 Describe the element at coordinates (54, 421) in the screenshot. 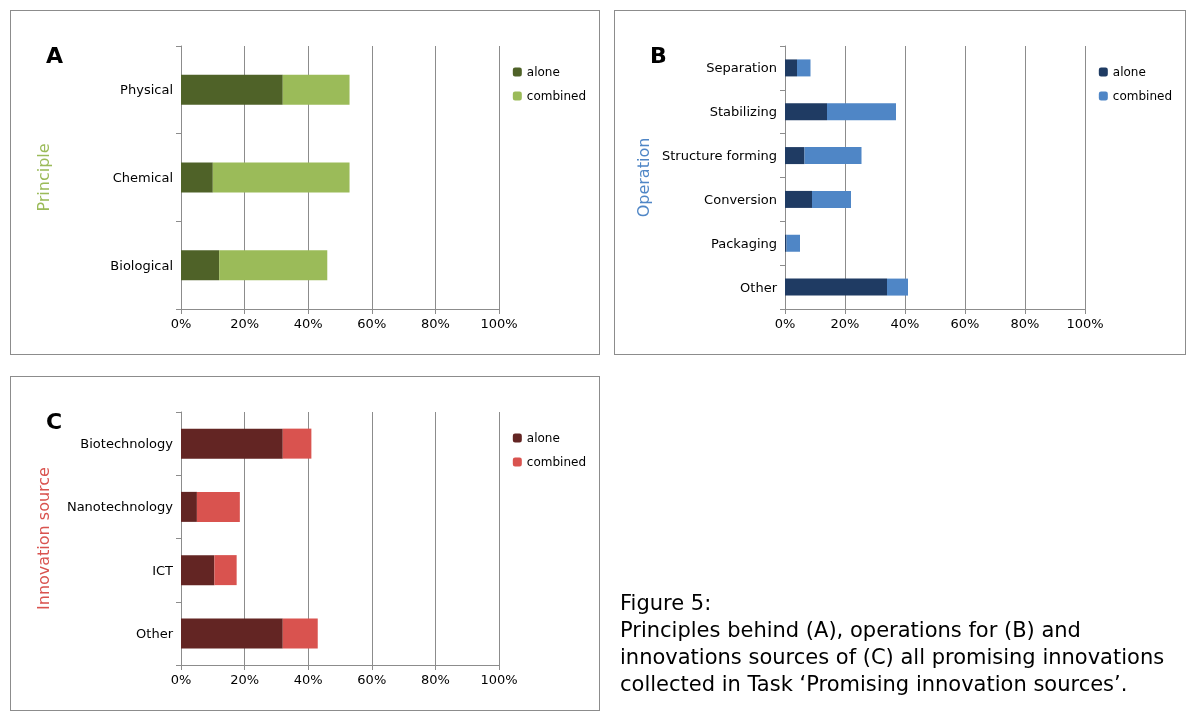

I see `chart-title: C` at that location.